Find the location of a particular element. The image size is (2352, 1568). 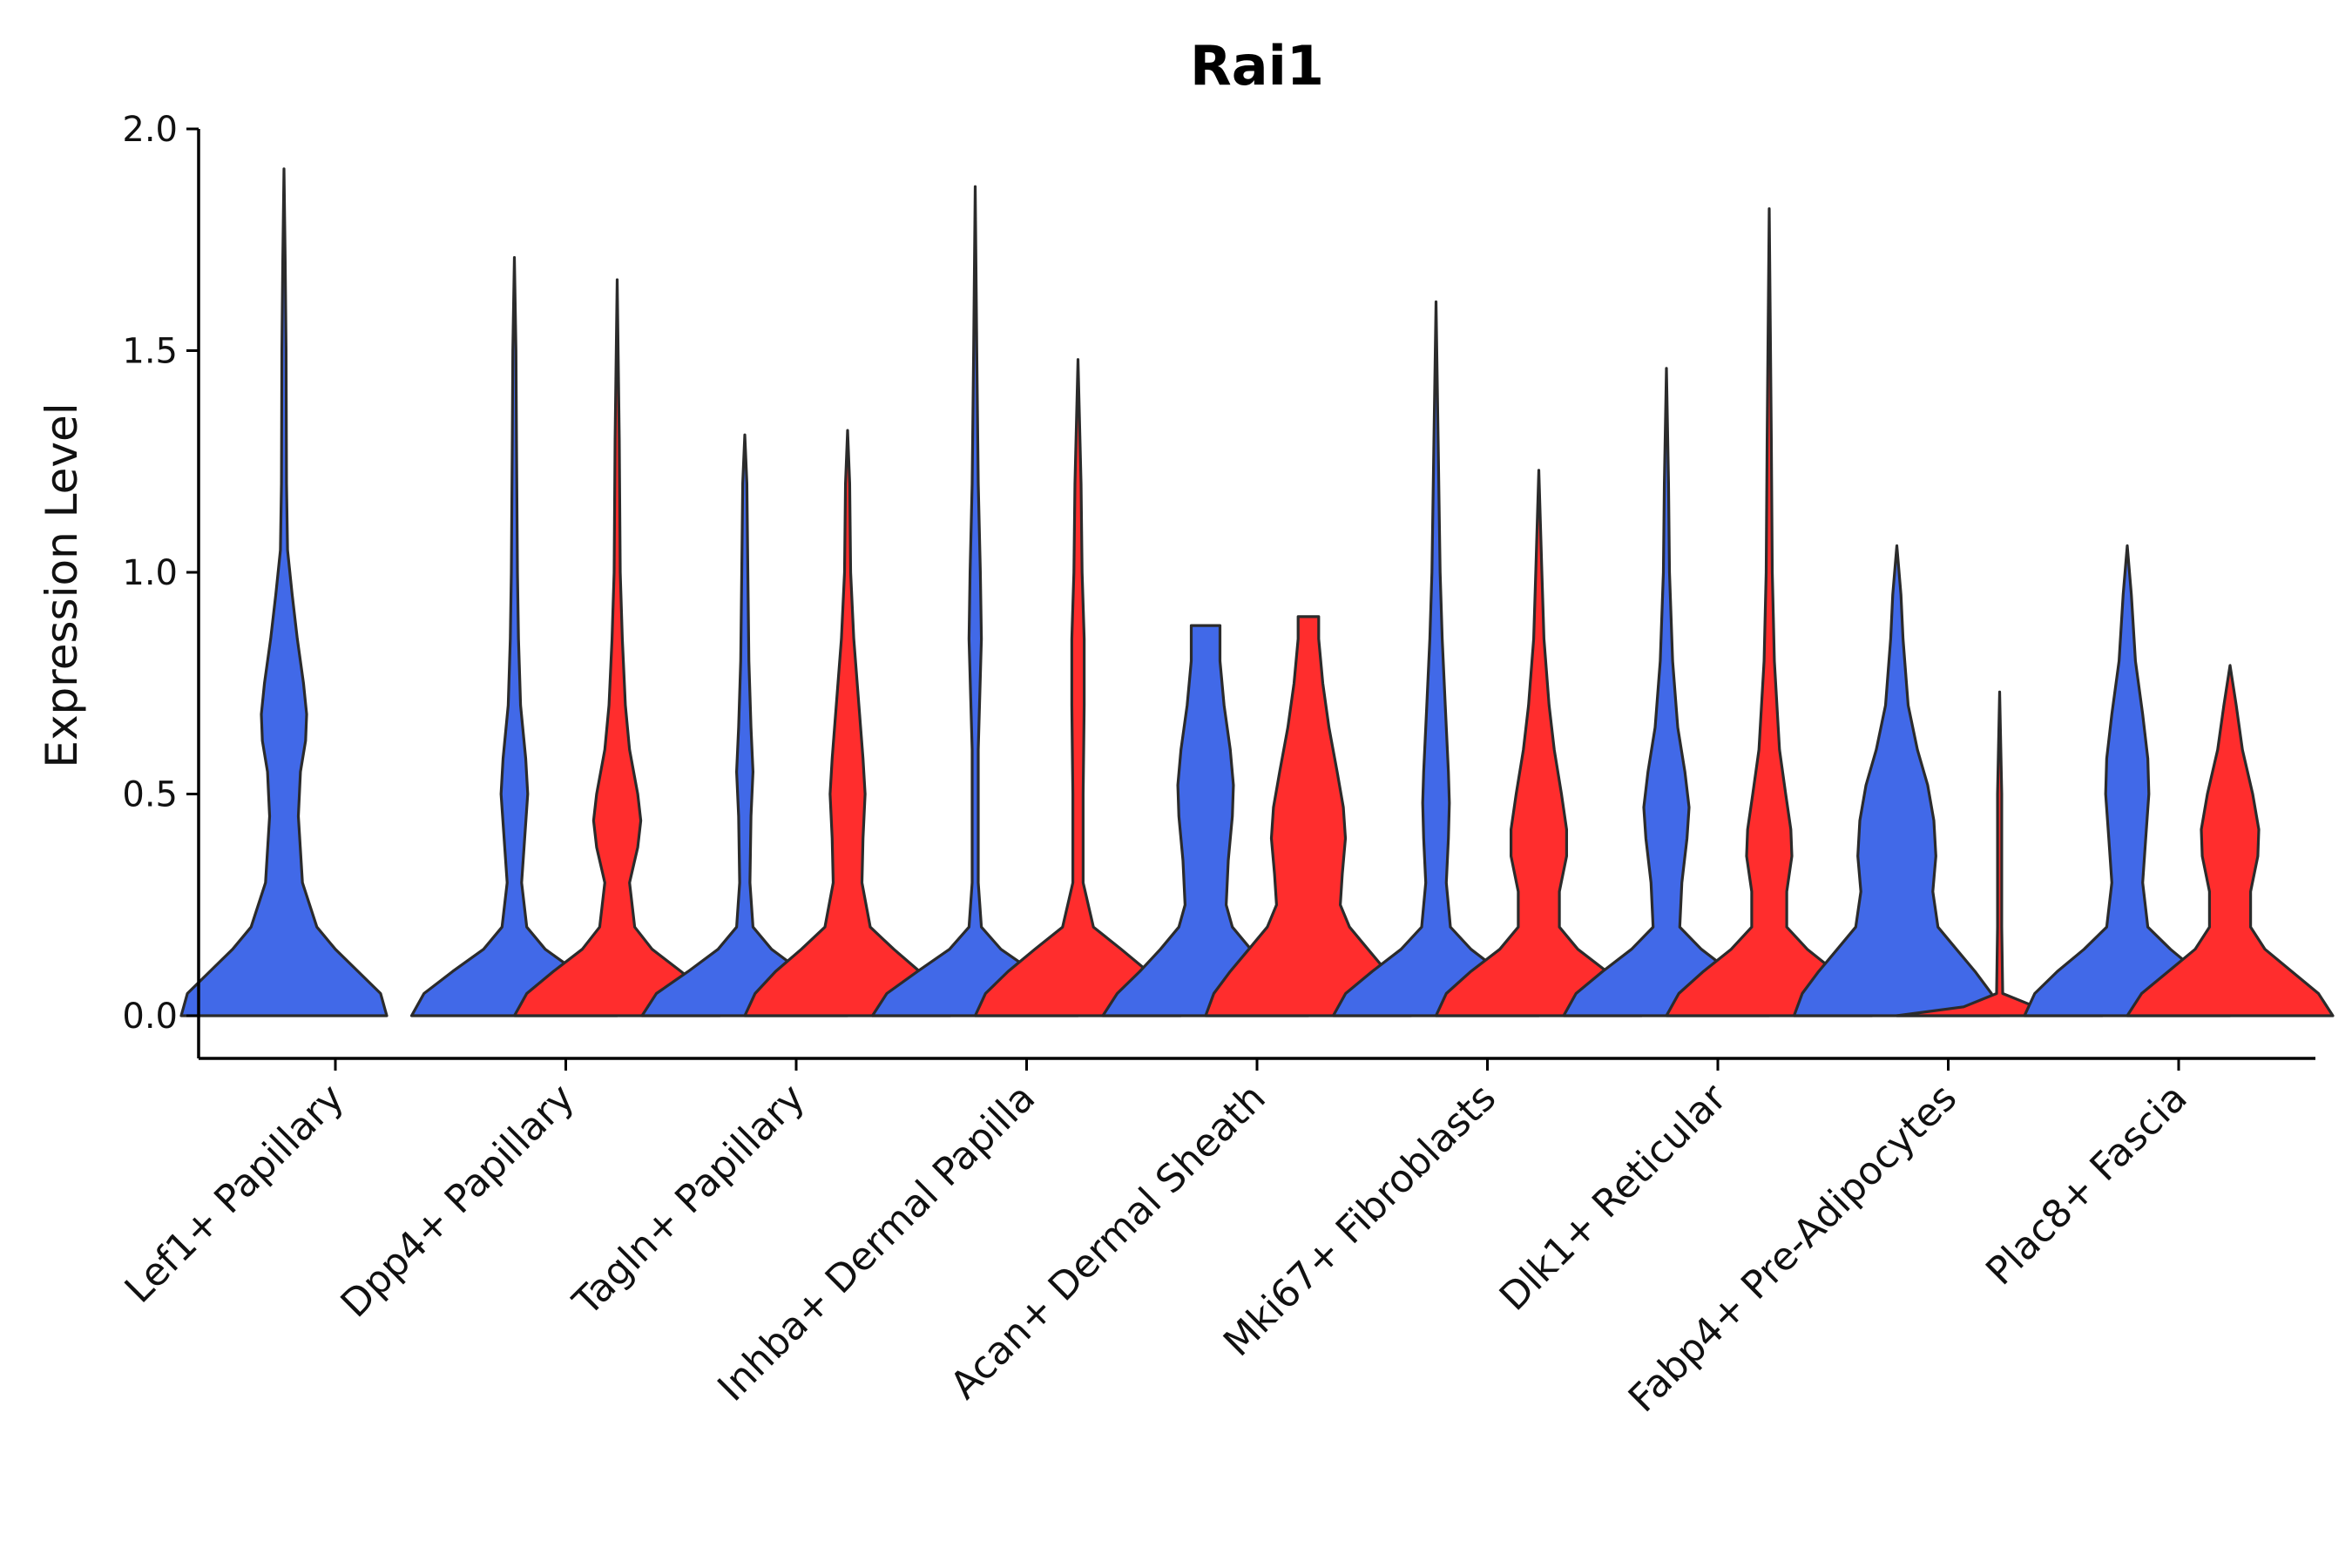

y-tick-label: 2.0 is located at coordinates (150, 130).